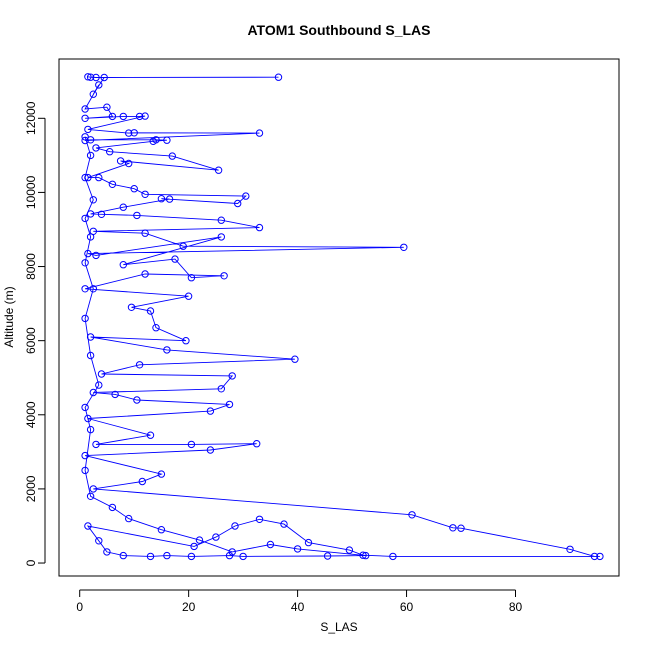 The width and height of the screenshot is (650, 650). I want to click on y-axis-label: Altitude (m), so click(9, 316).